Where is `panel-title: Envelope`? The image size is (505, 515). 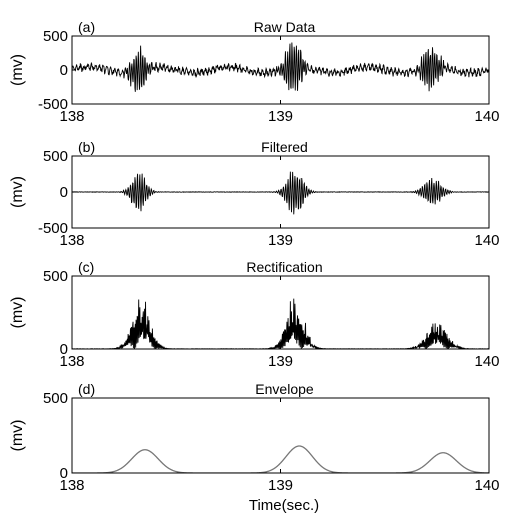
panel-title: Envelope is located at coordinates (284, 389).